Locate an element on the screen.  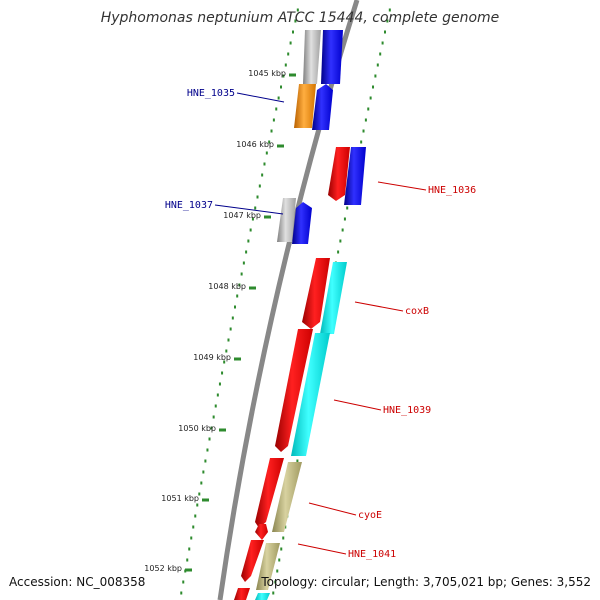
kbp-label: 1051 kbp is located at coordinates (180, 498).